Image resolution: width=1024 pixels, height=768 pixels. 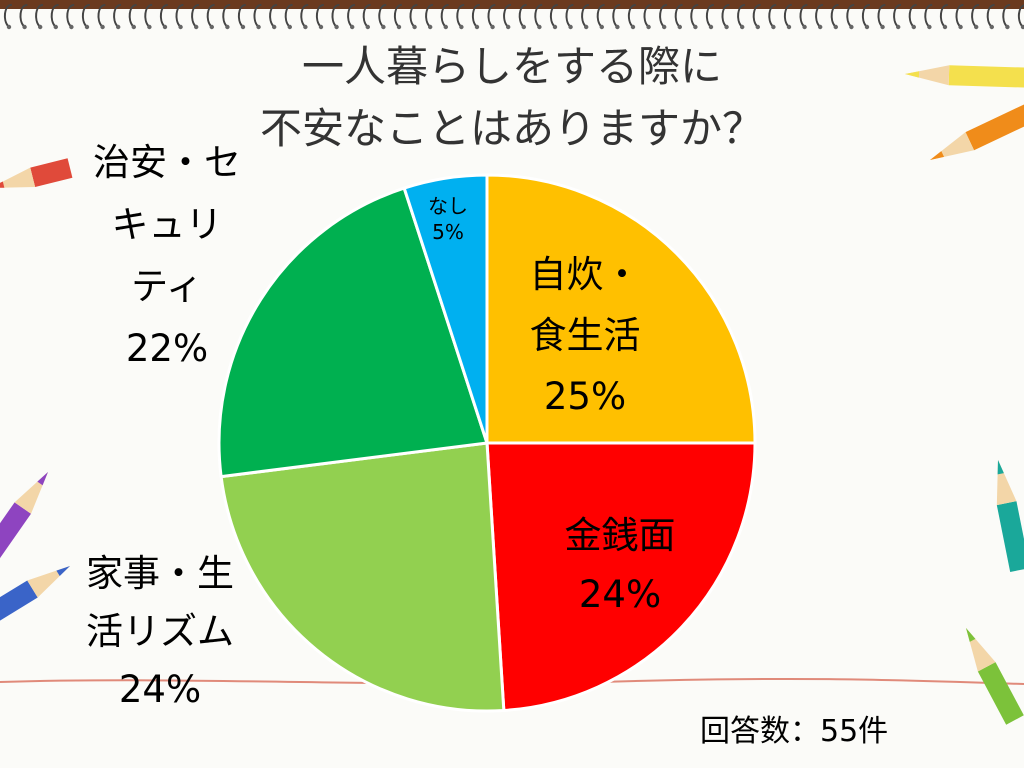 I want to click on response-count: 回答数：55件, so click(x=794, y=731).